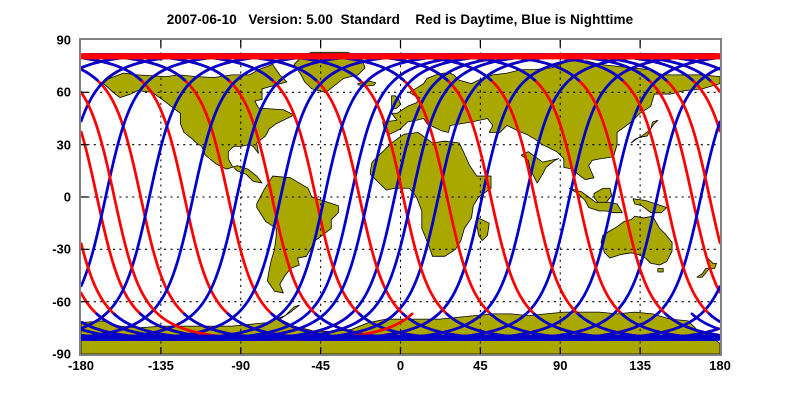 The image size is (800, 400). What do you see at coordinates (81, 365) in the screenshot?
I see `x-axis-tick-label--180: -180` at bounding box center [81, 365].